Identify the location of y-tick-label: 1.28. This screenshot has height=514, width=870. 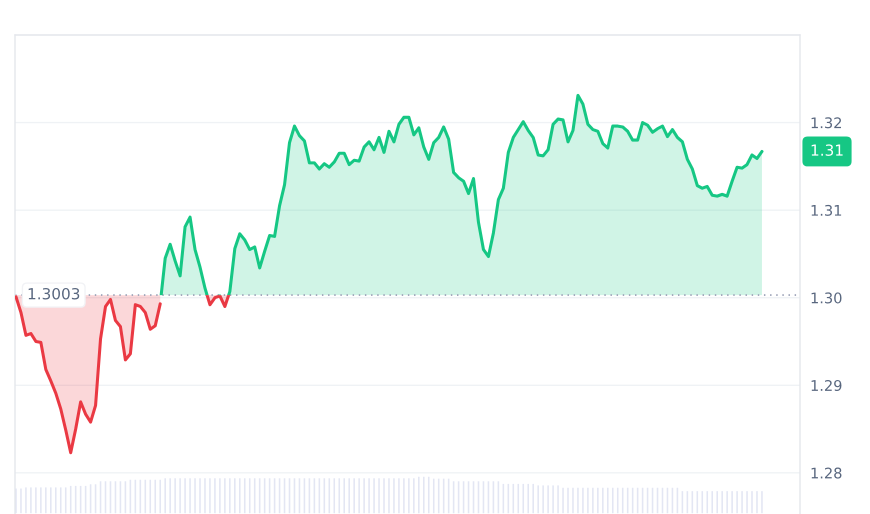
(827, 473).